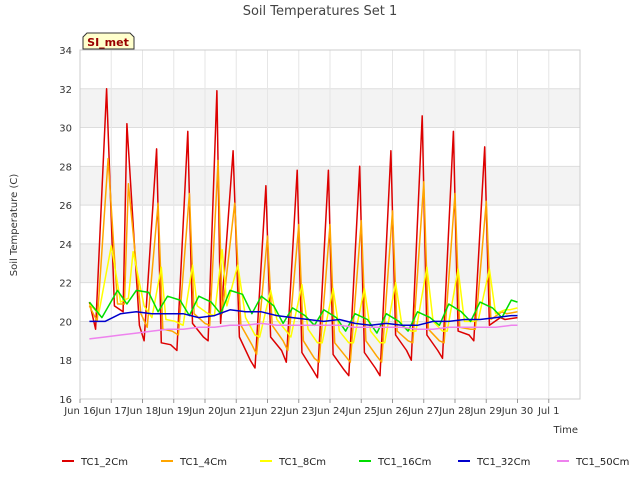 The image size is (640, 480). I want to click on y-tick-label: 26, so click(65, 206).